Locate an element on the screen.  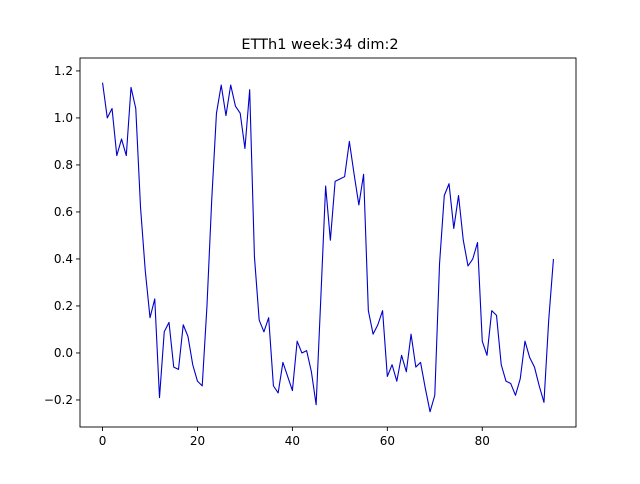
x-tick-label: 80 is located at coordinates (482, 441).